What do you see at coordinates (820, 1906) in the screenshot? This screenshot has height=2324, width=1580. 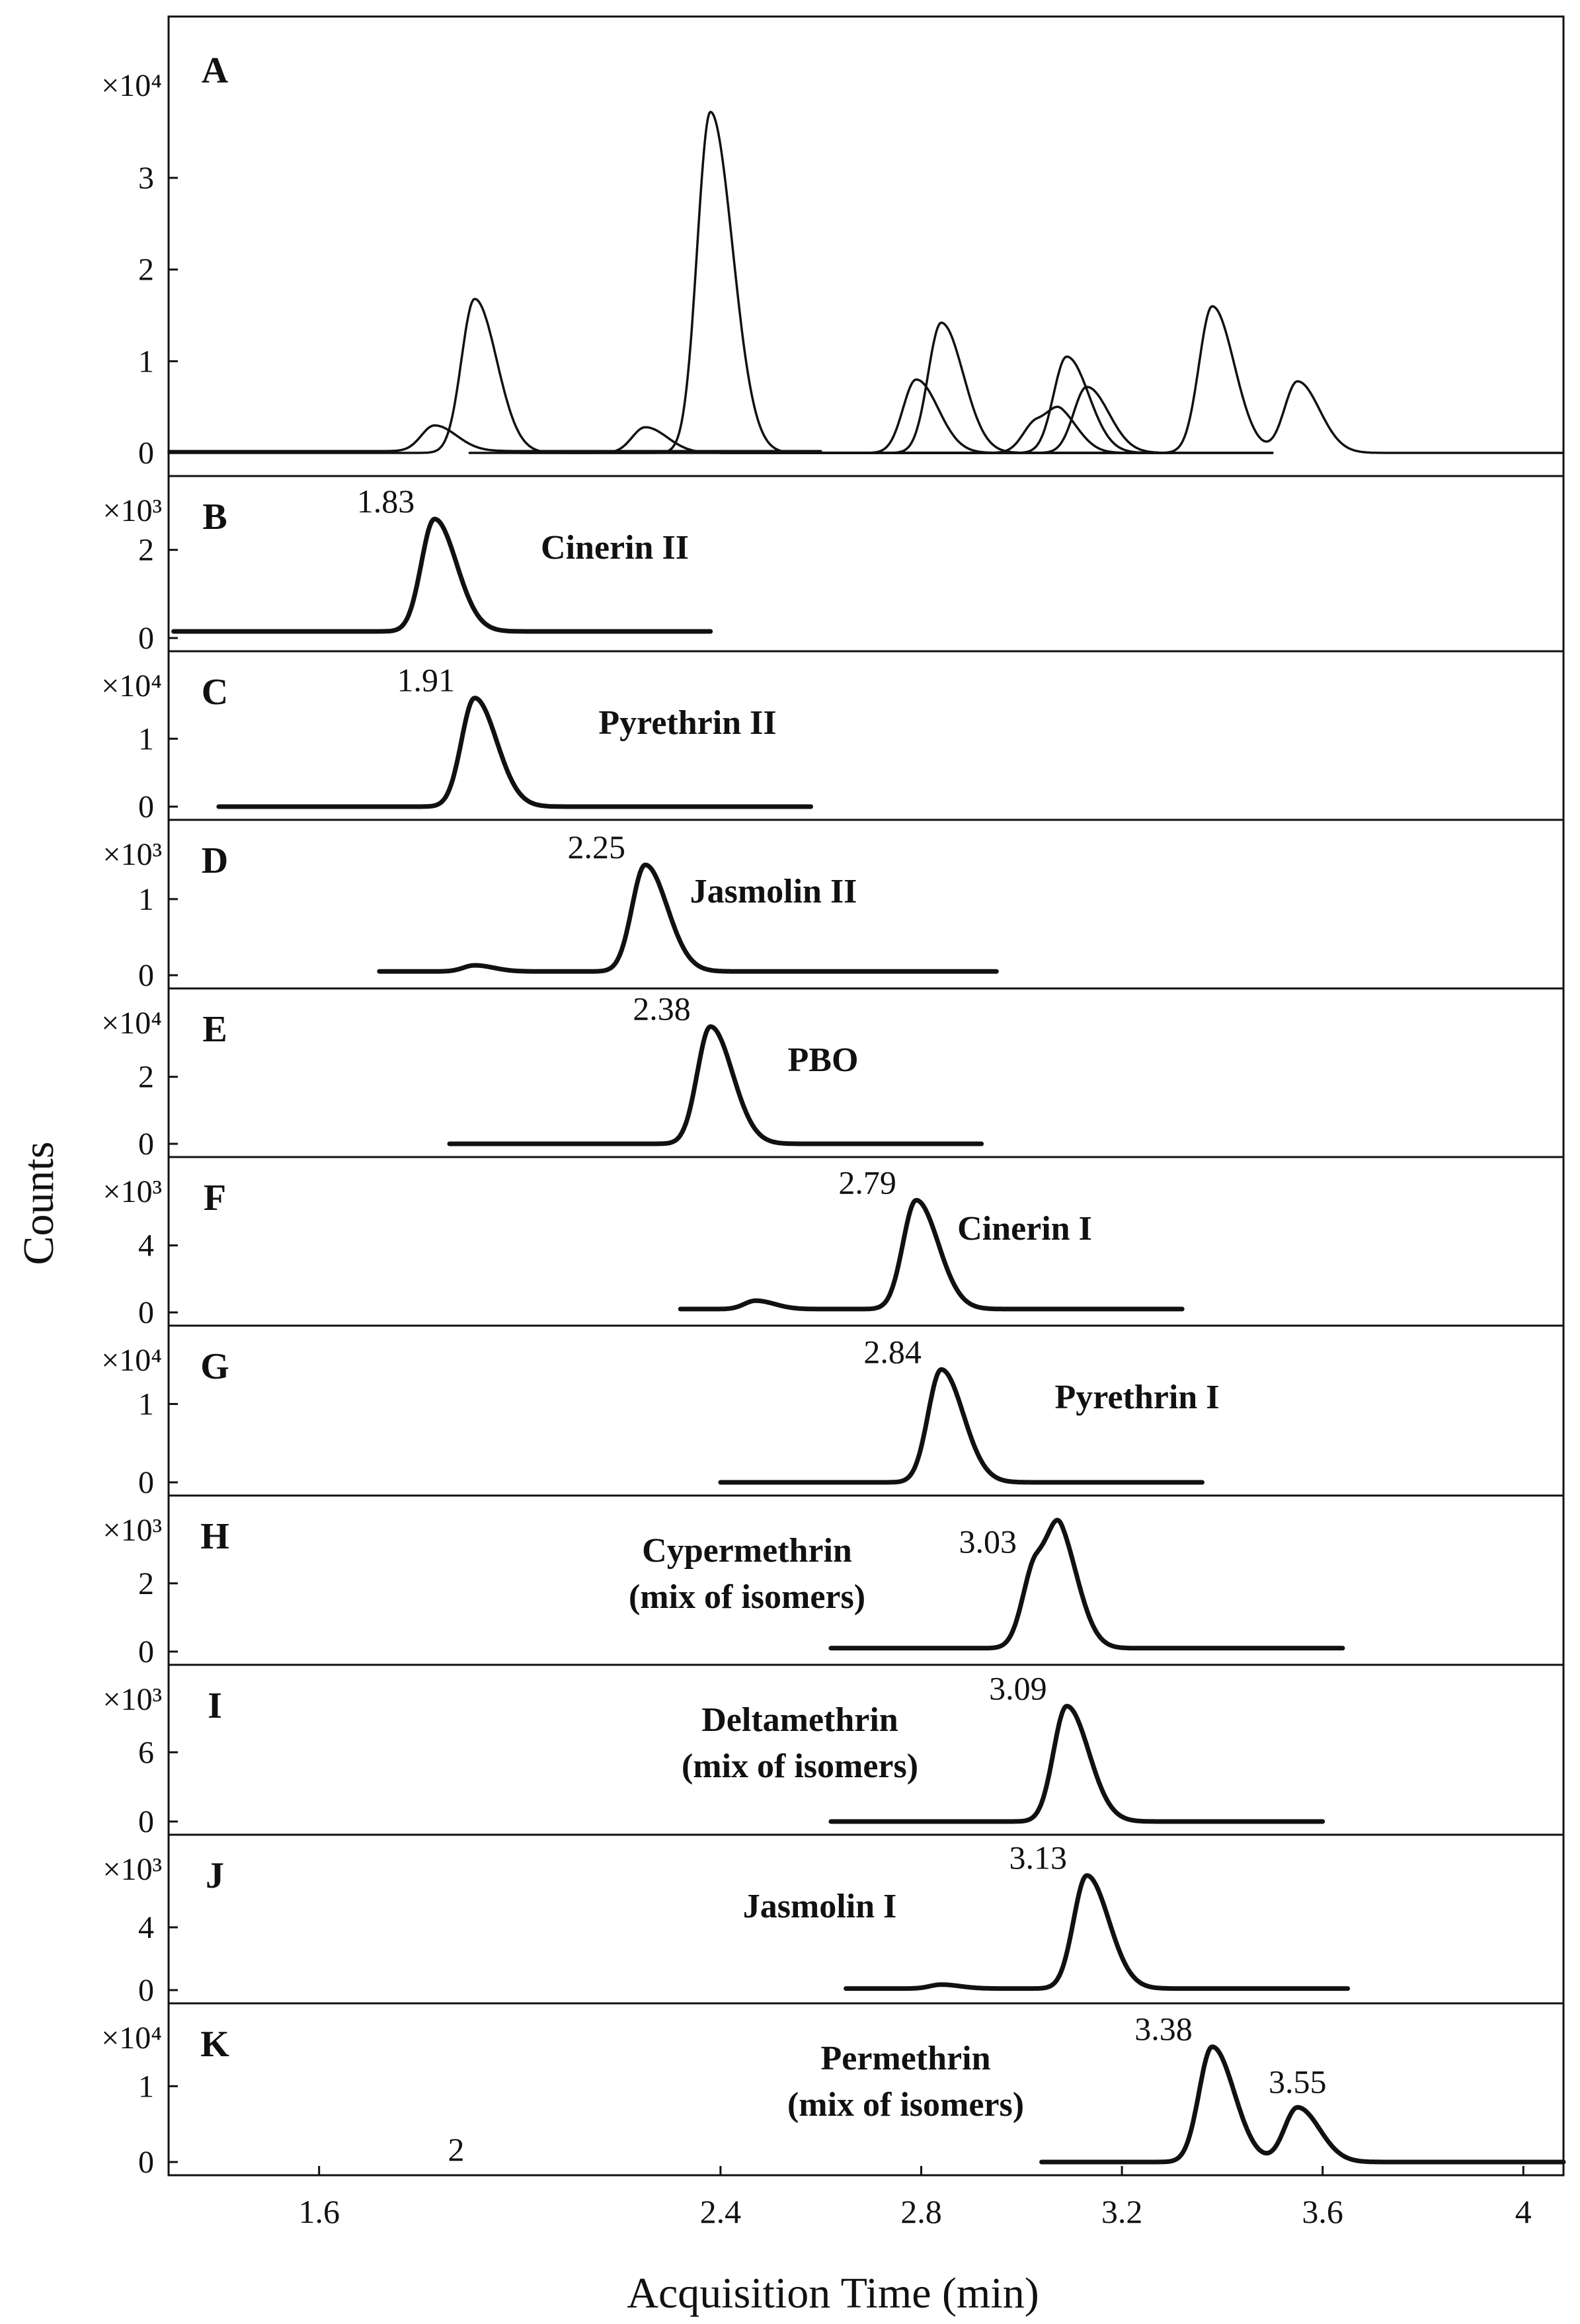 I see `compound-label: Jasmolin I` at bounding box center [820, 1906].